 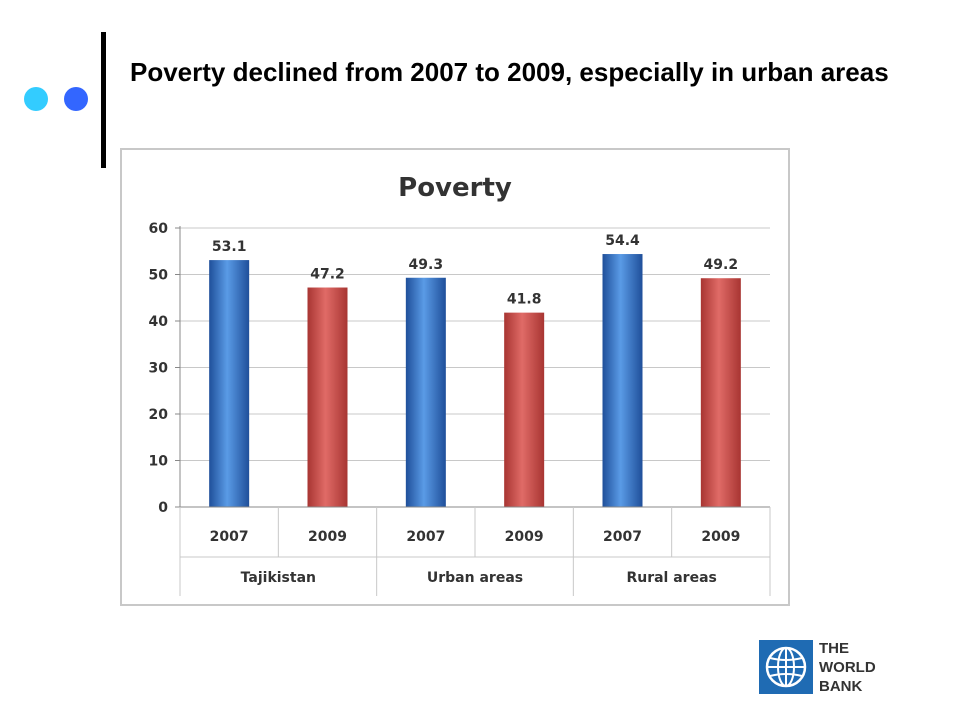 What do you see at coordinates (720, 392) in the screenshot?
I see `bar-rural-areas-2009` at bounding box center [720, 392].